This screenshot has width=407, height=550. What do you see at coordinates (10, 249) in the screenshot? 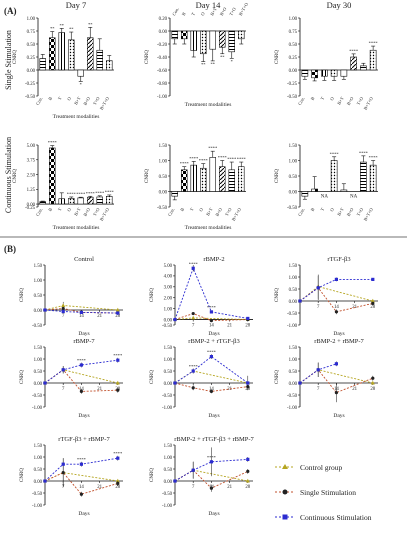
I see `panel-b-label: (B)` at bounding box center [10, 249].